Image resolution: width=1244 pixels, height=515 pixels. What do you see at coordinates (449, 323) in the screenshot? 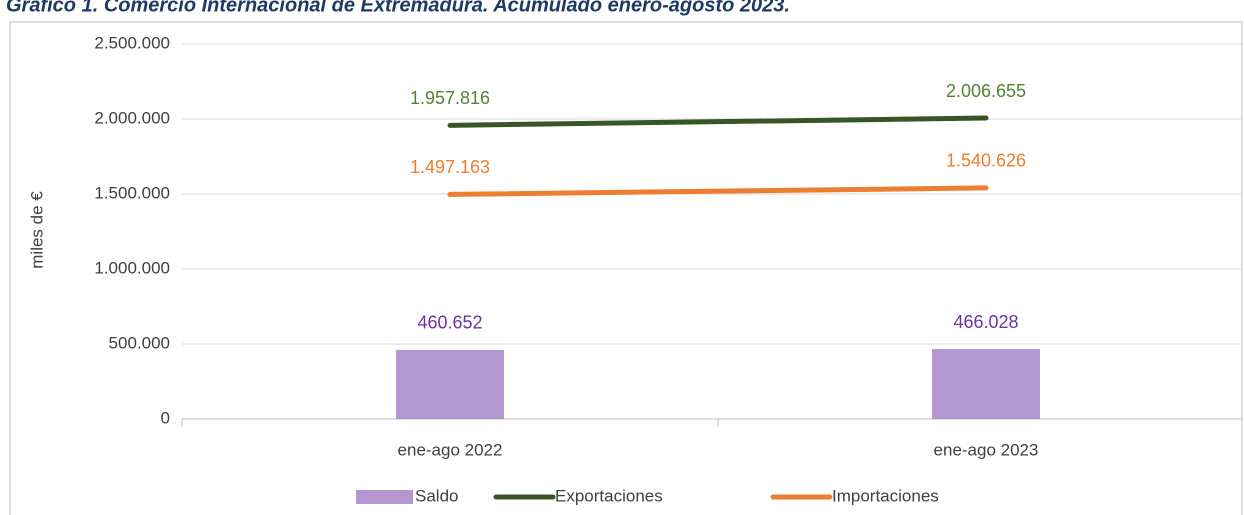
I see `data-label: 460.652` at bounding box center [449, 323].